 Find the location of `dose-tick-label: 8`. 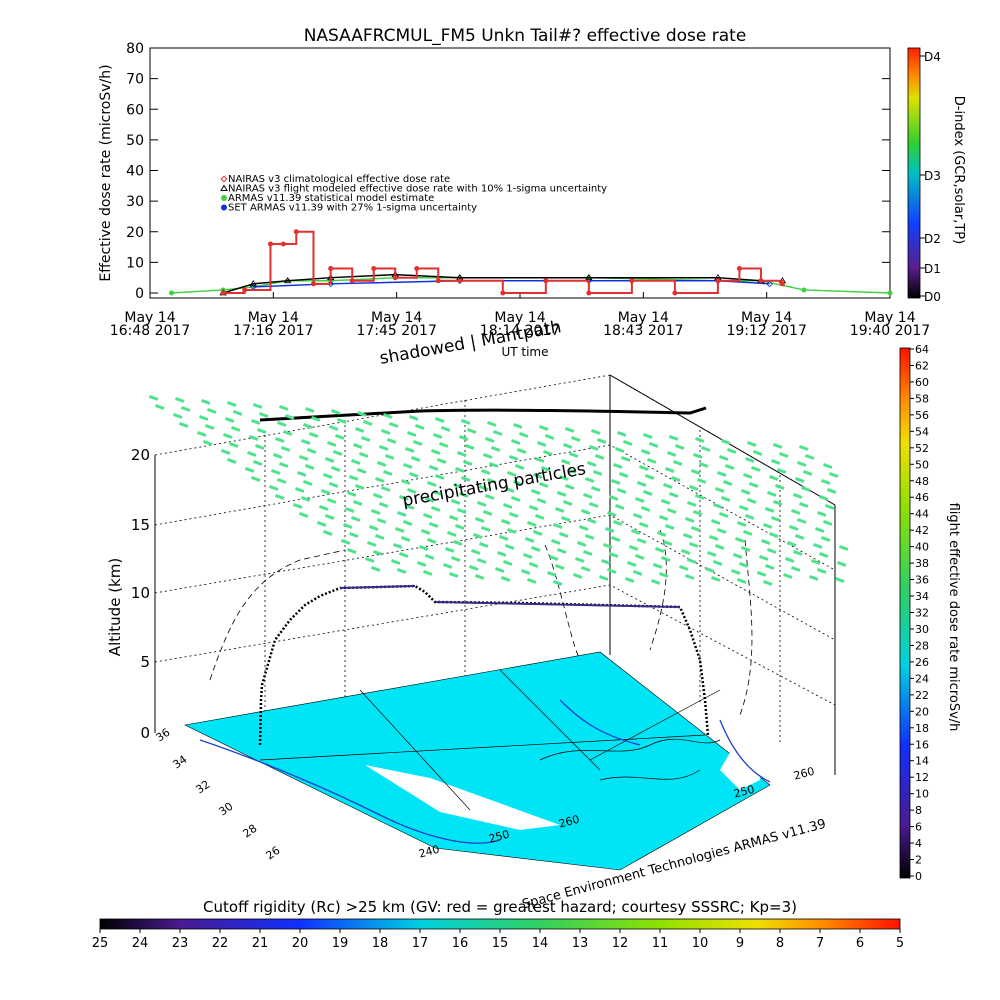

dose-tick-label: 8 is located at coordinates (918, 810).